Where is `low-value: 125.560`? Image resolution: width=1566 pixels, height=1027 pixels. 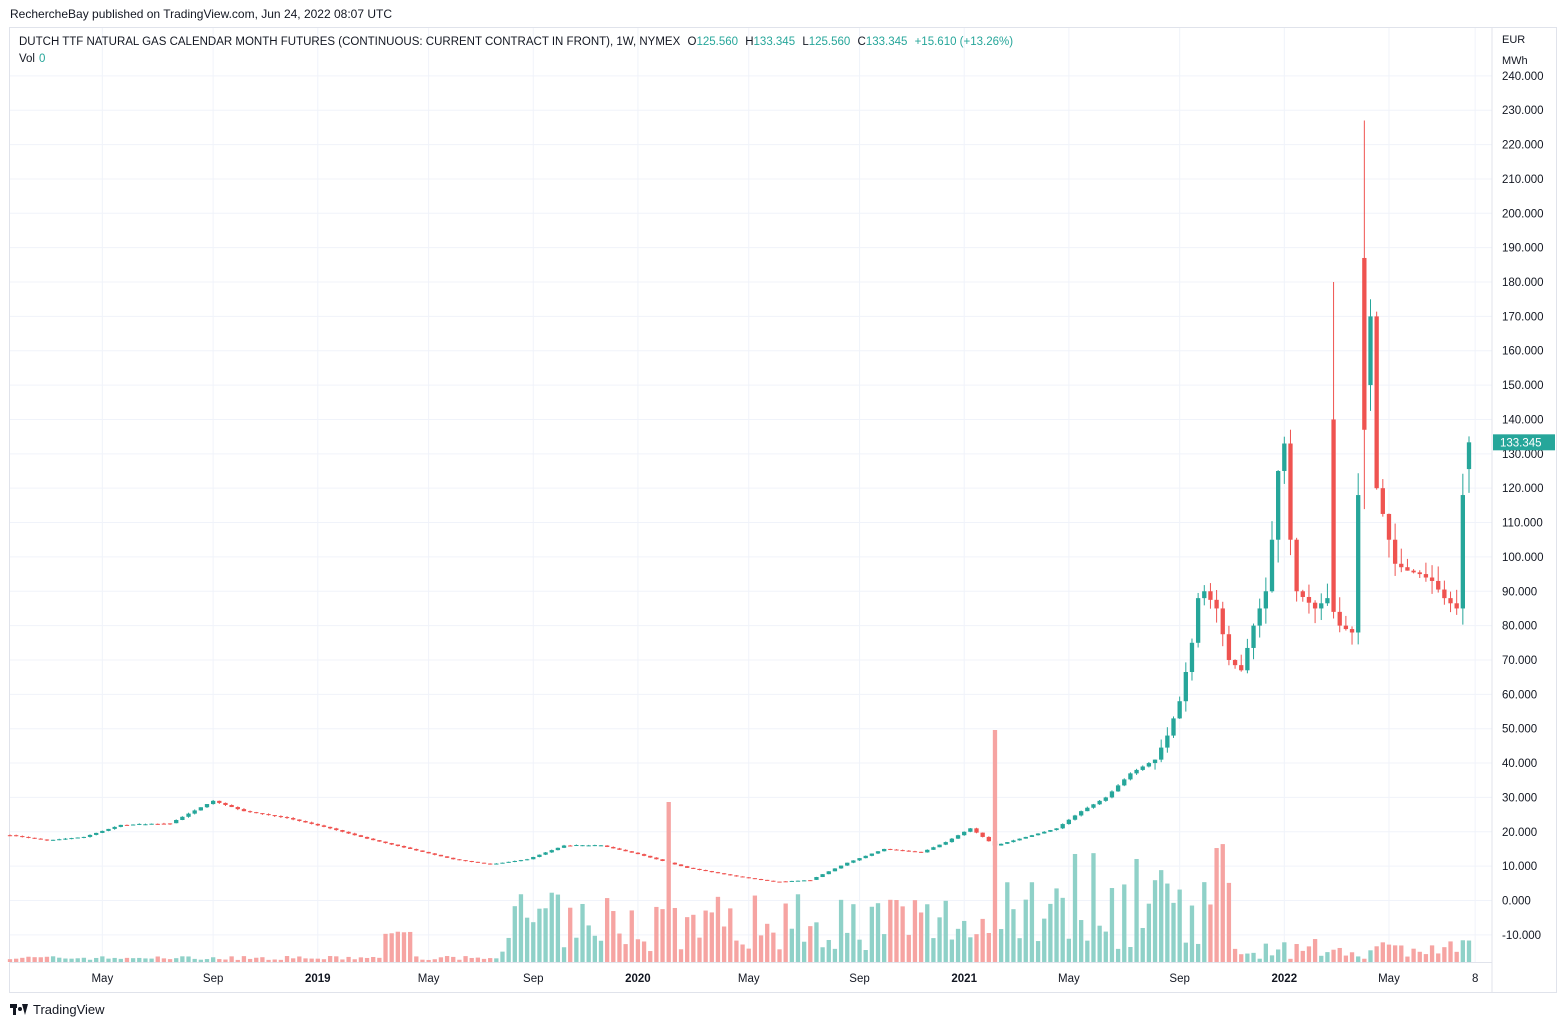
low-value: 125.560 is located at coordinates (829, 42).